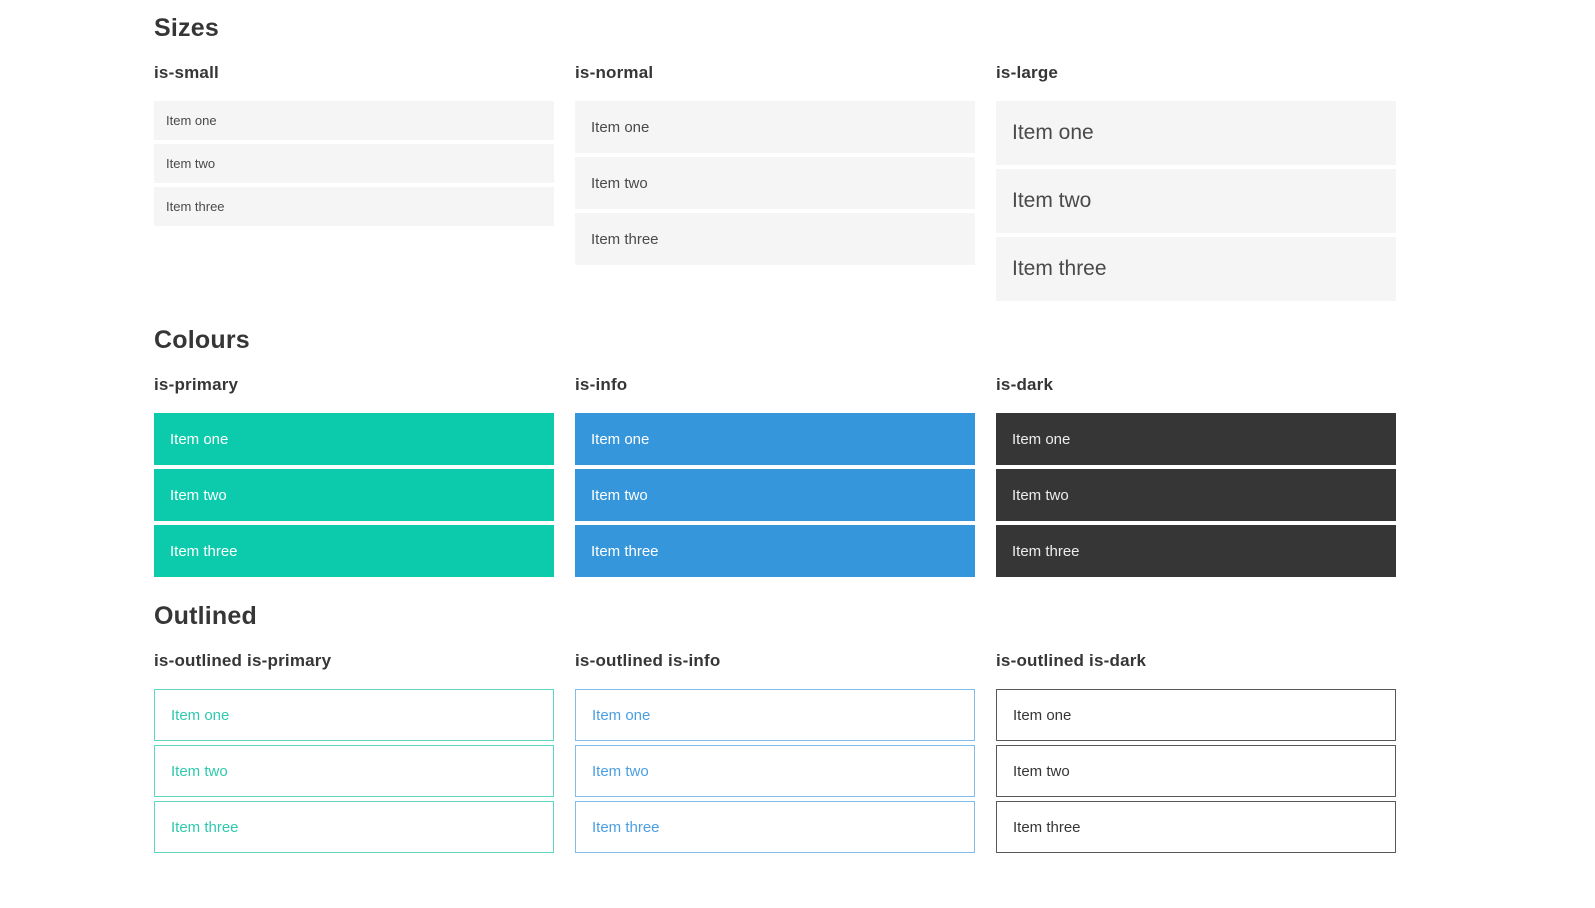 This screenshot has width=1595, height=908. What do you see at coordinates (196, 384) in the screenshot?
I see `example-label: is-primary` at bounding box center [196, 384].